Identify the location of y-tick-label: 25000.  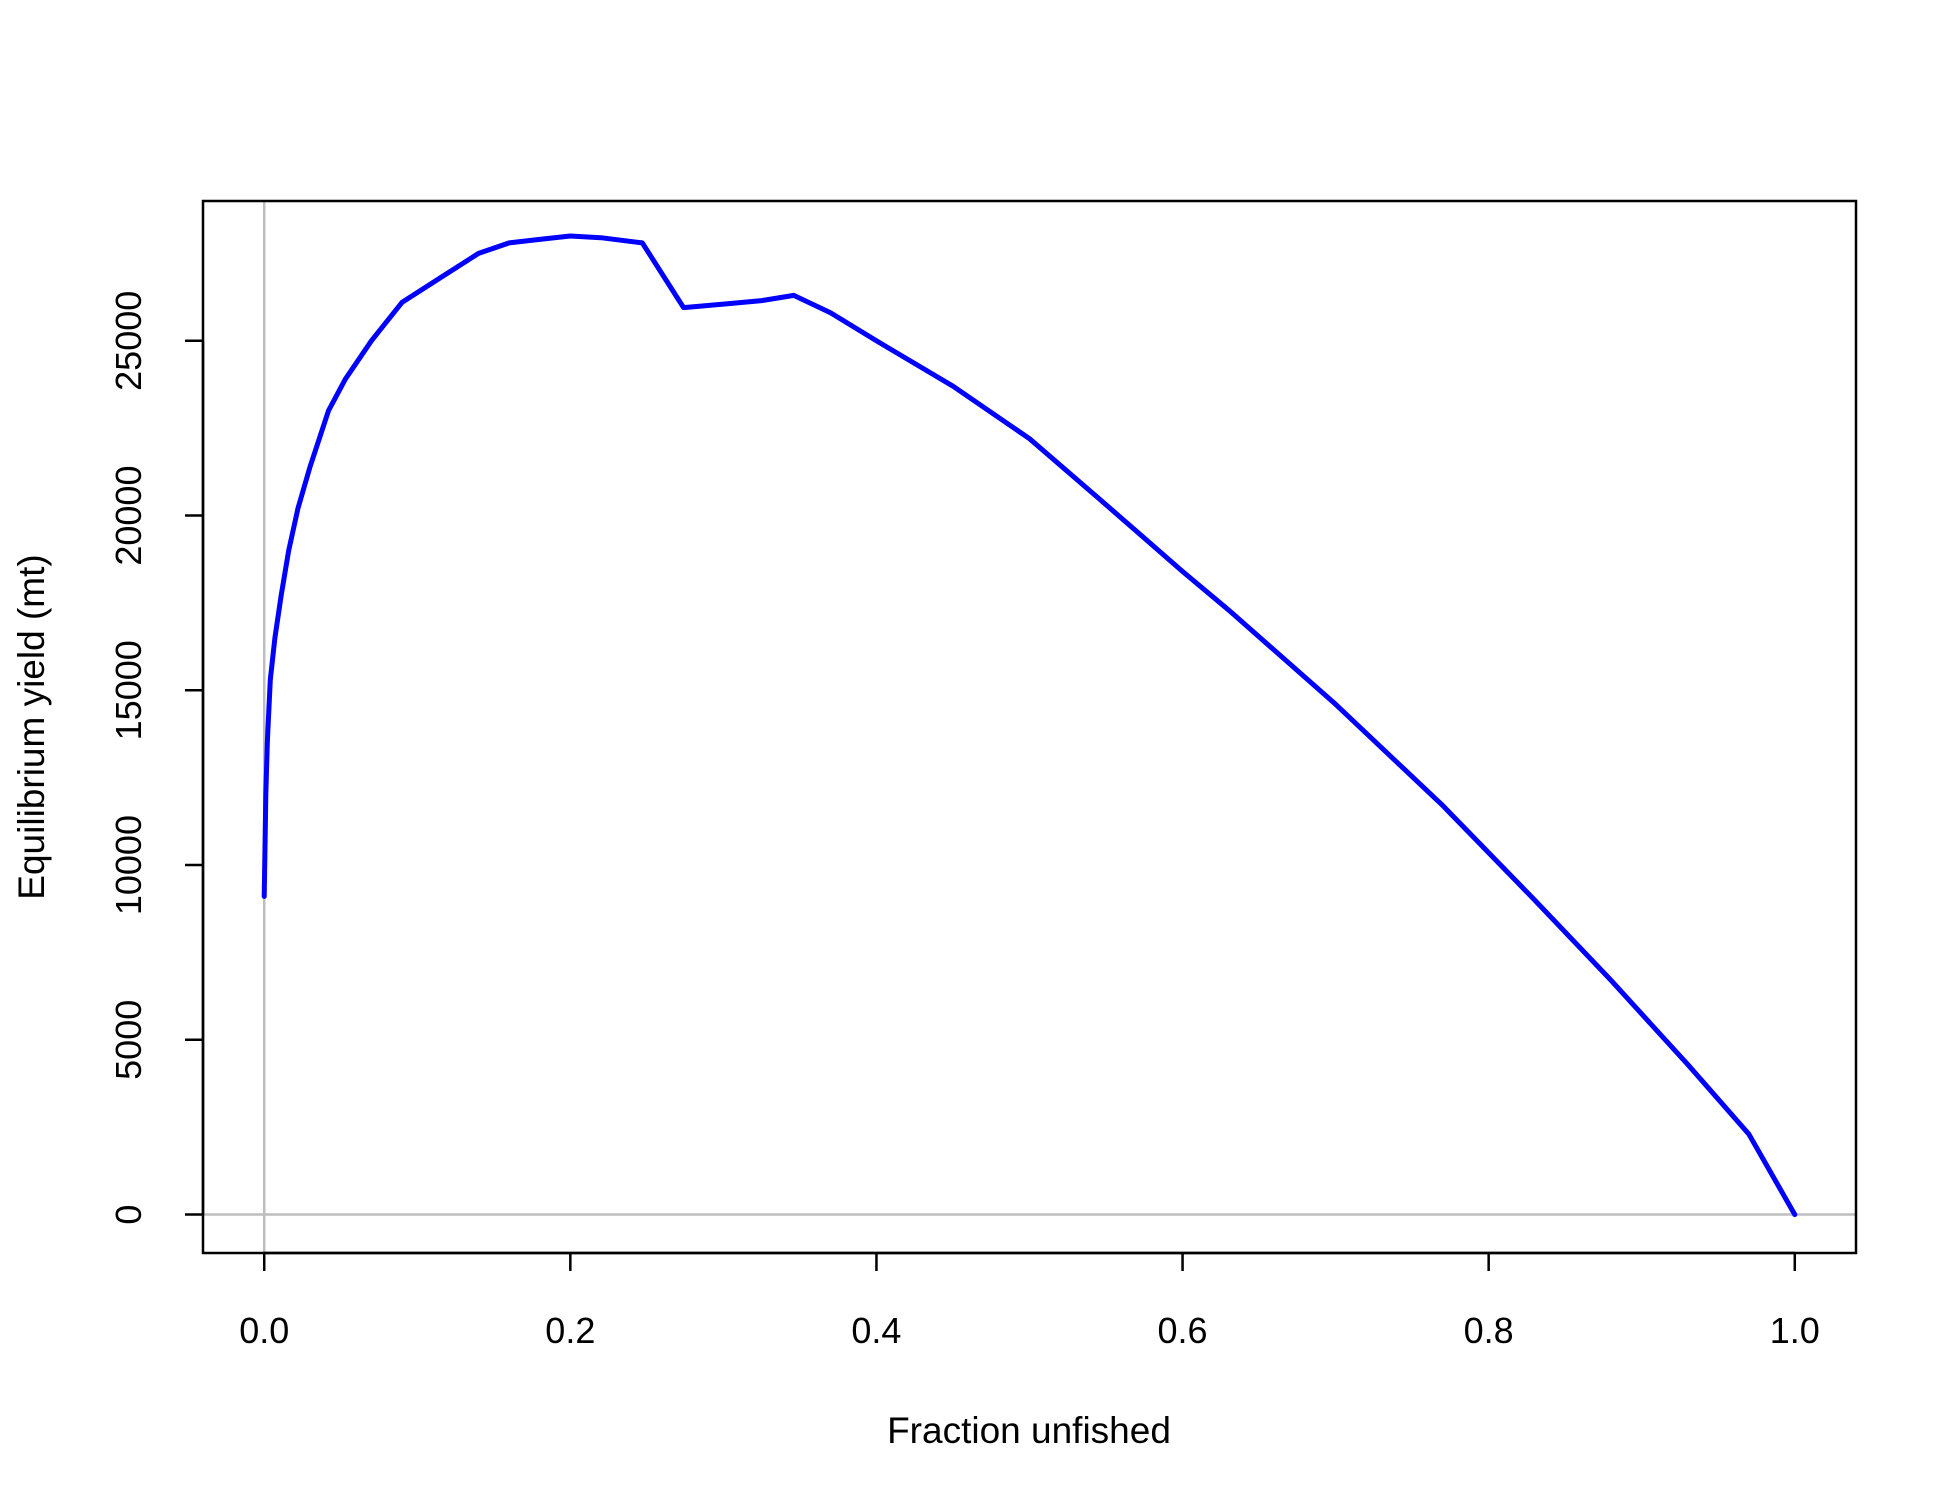
(128, 341).